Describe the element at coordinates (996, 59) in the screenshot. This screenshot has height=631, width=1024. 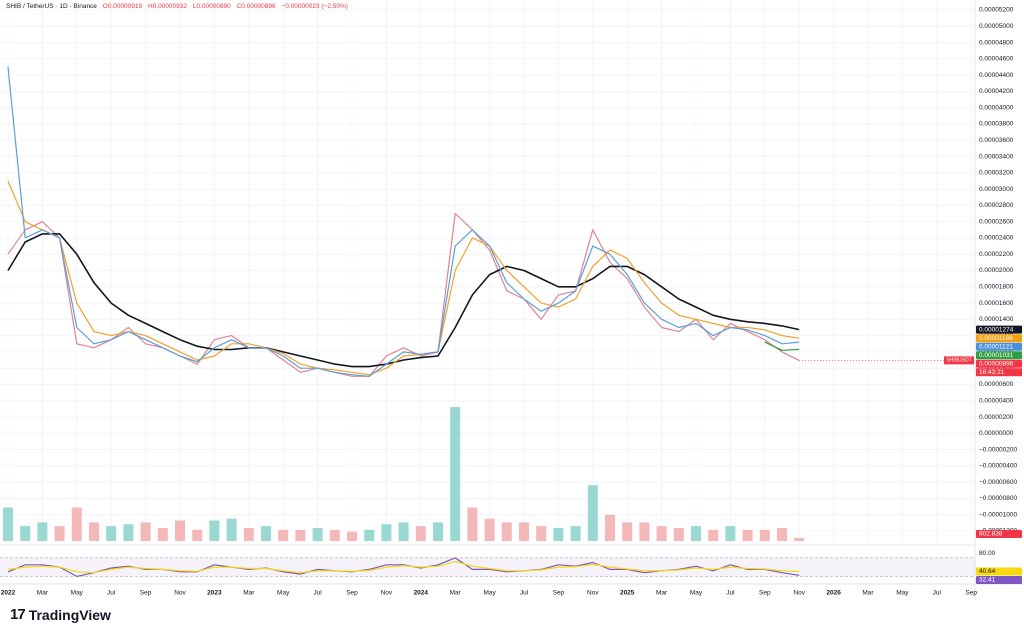
I see `y-tick-label: 0.00004600` at that location.